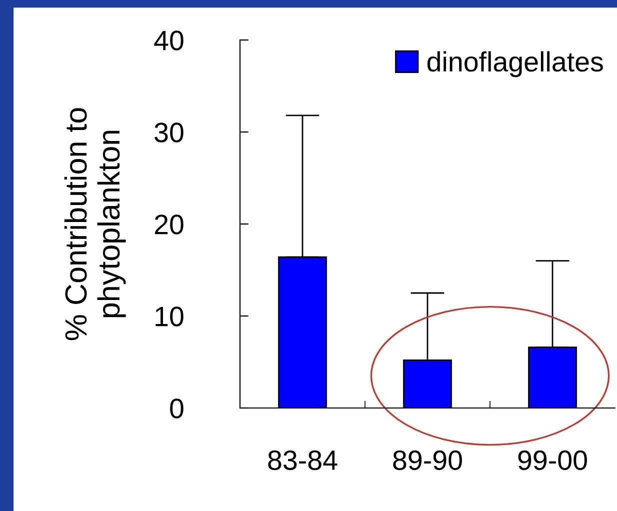 This screenshot has width=617, height=511. Describe the element at coordinates (169, 40) in the screenshot. I see `y-tick-label: 40` at that location.